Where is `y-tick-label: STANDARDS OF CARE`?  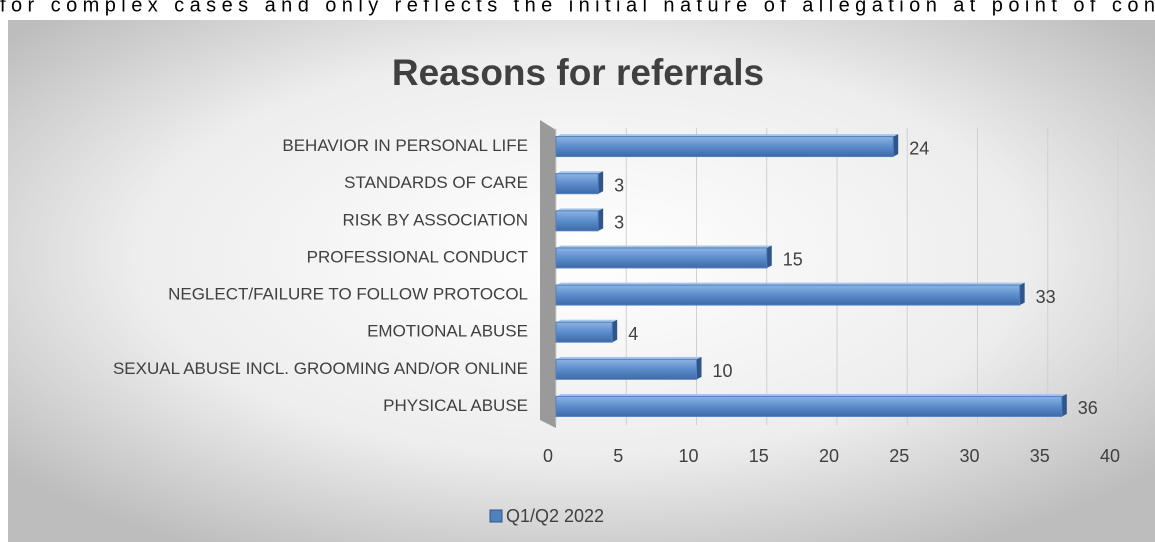
y-tick-label: STANDARDS OF CARE is located at coordinates (436, 182).